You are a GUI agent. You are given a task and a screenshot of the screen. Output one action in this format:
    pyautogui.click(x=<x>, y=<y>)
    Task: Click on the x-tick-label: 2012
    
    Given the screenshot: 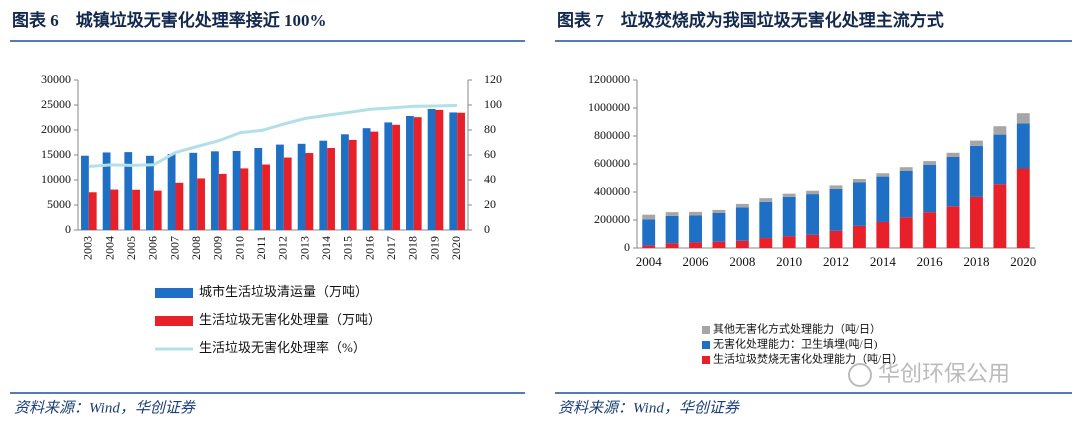 What is the action you would take?
    pyautogui.click(x=283, y=248)
    